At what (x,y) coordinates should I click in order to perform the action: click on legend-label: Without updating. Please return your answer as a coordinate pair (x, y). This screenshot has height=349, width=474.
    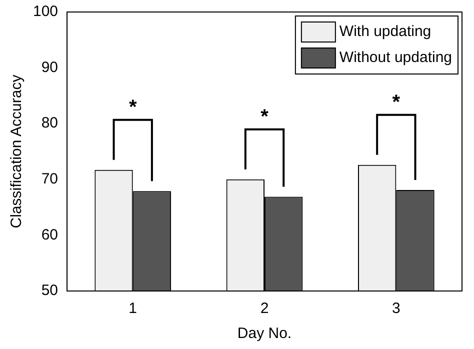
    Looking at the image, I should click on (395, 57).